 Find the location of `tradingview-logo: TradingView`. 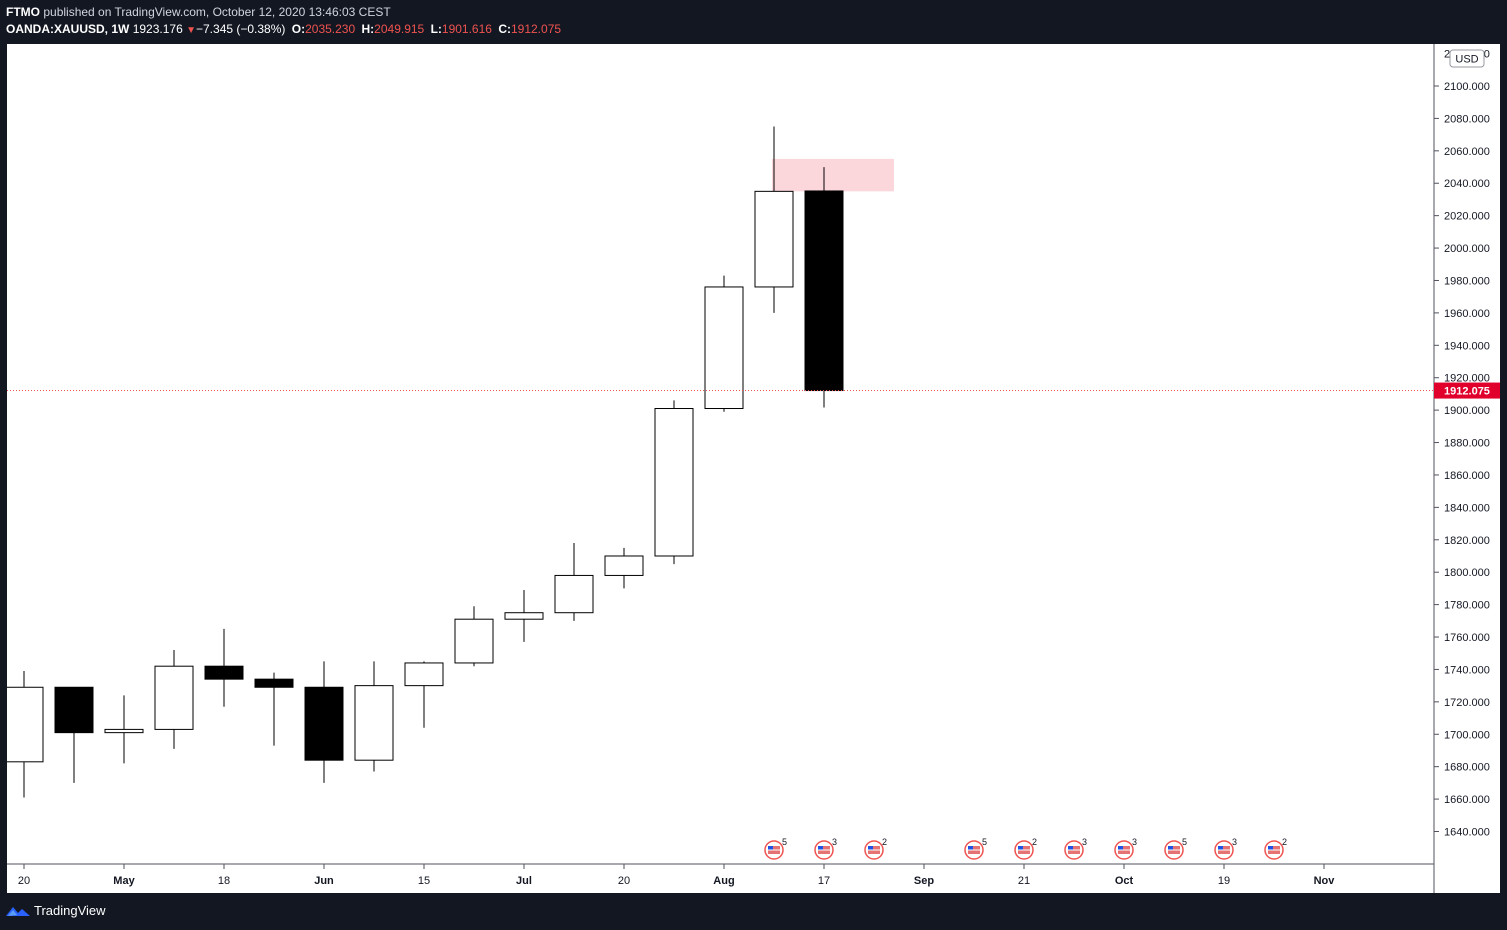

tradingview-logo: TradingView is located at coordinates (56, 910).